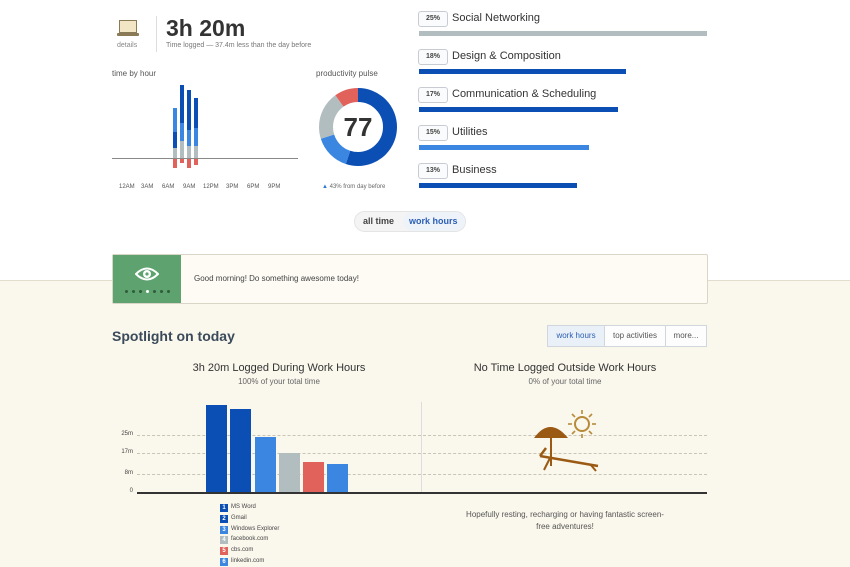 This screenshot has height=567, width=850. Describe the element at coordinates (279, 381) in the screenshot. I see `work-hours-subtitle: 100% of your total time` at that location.